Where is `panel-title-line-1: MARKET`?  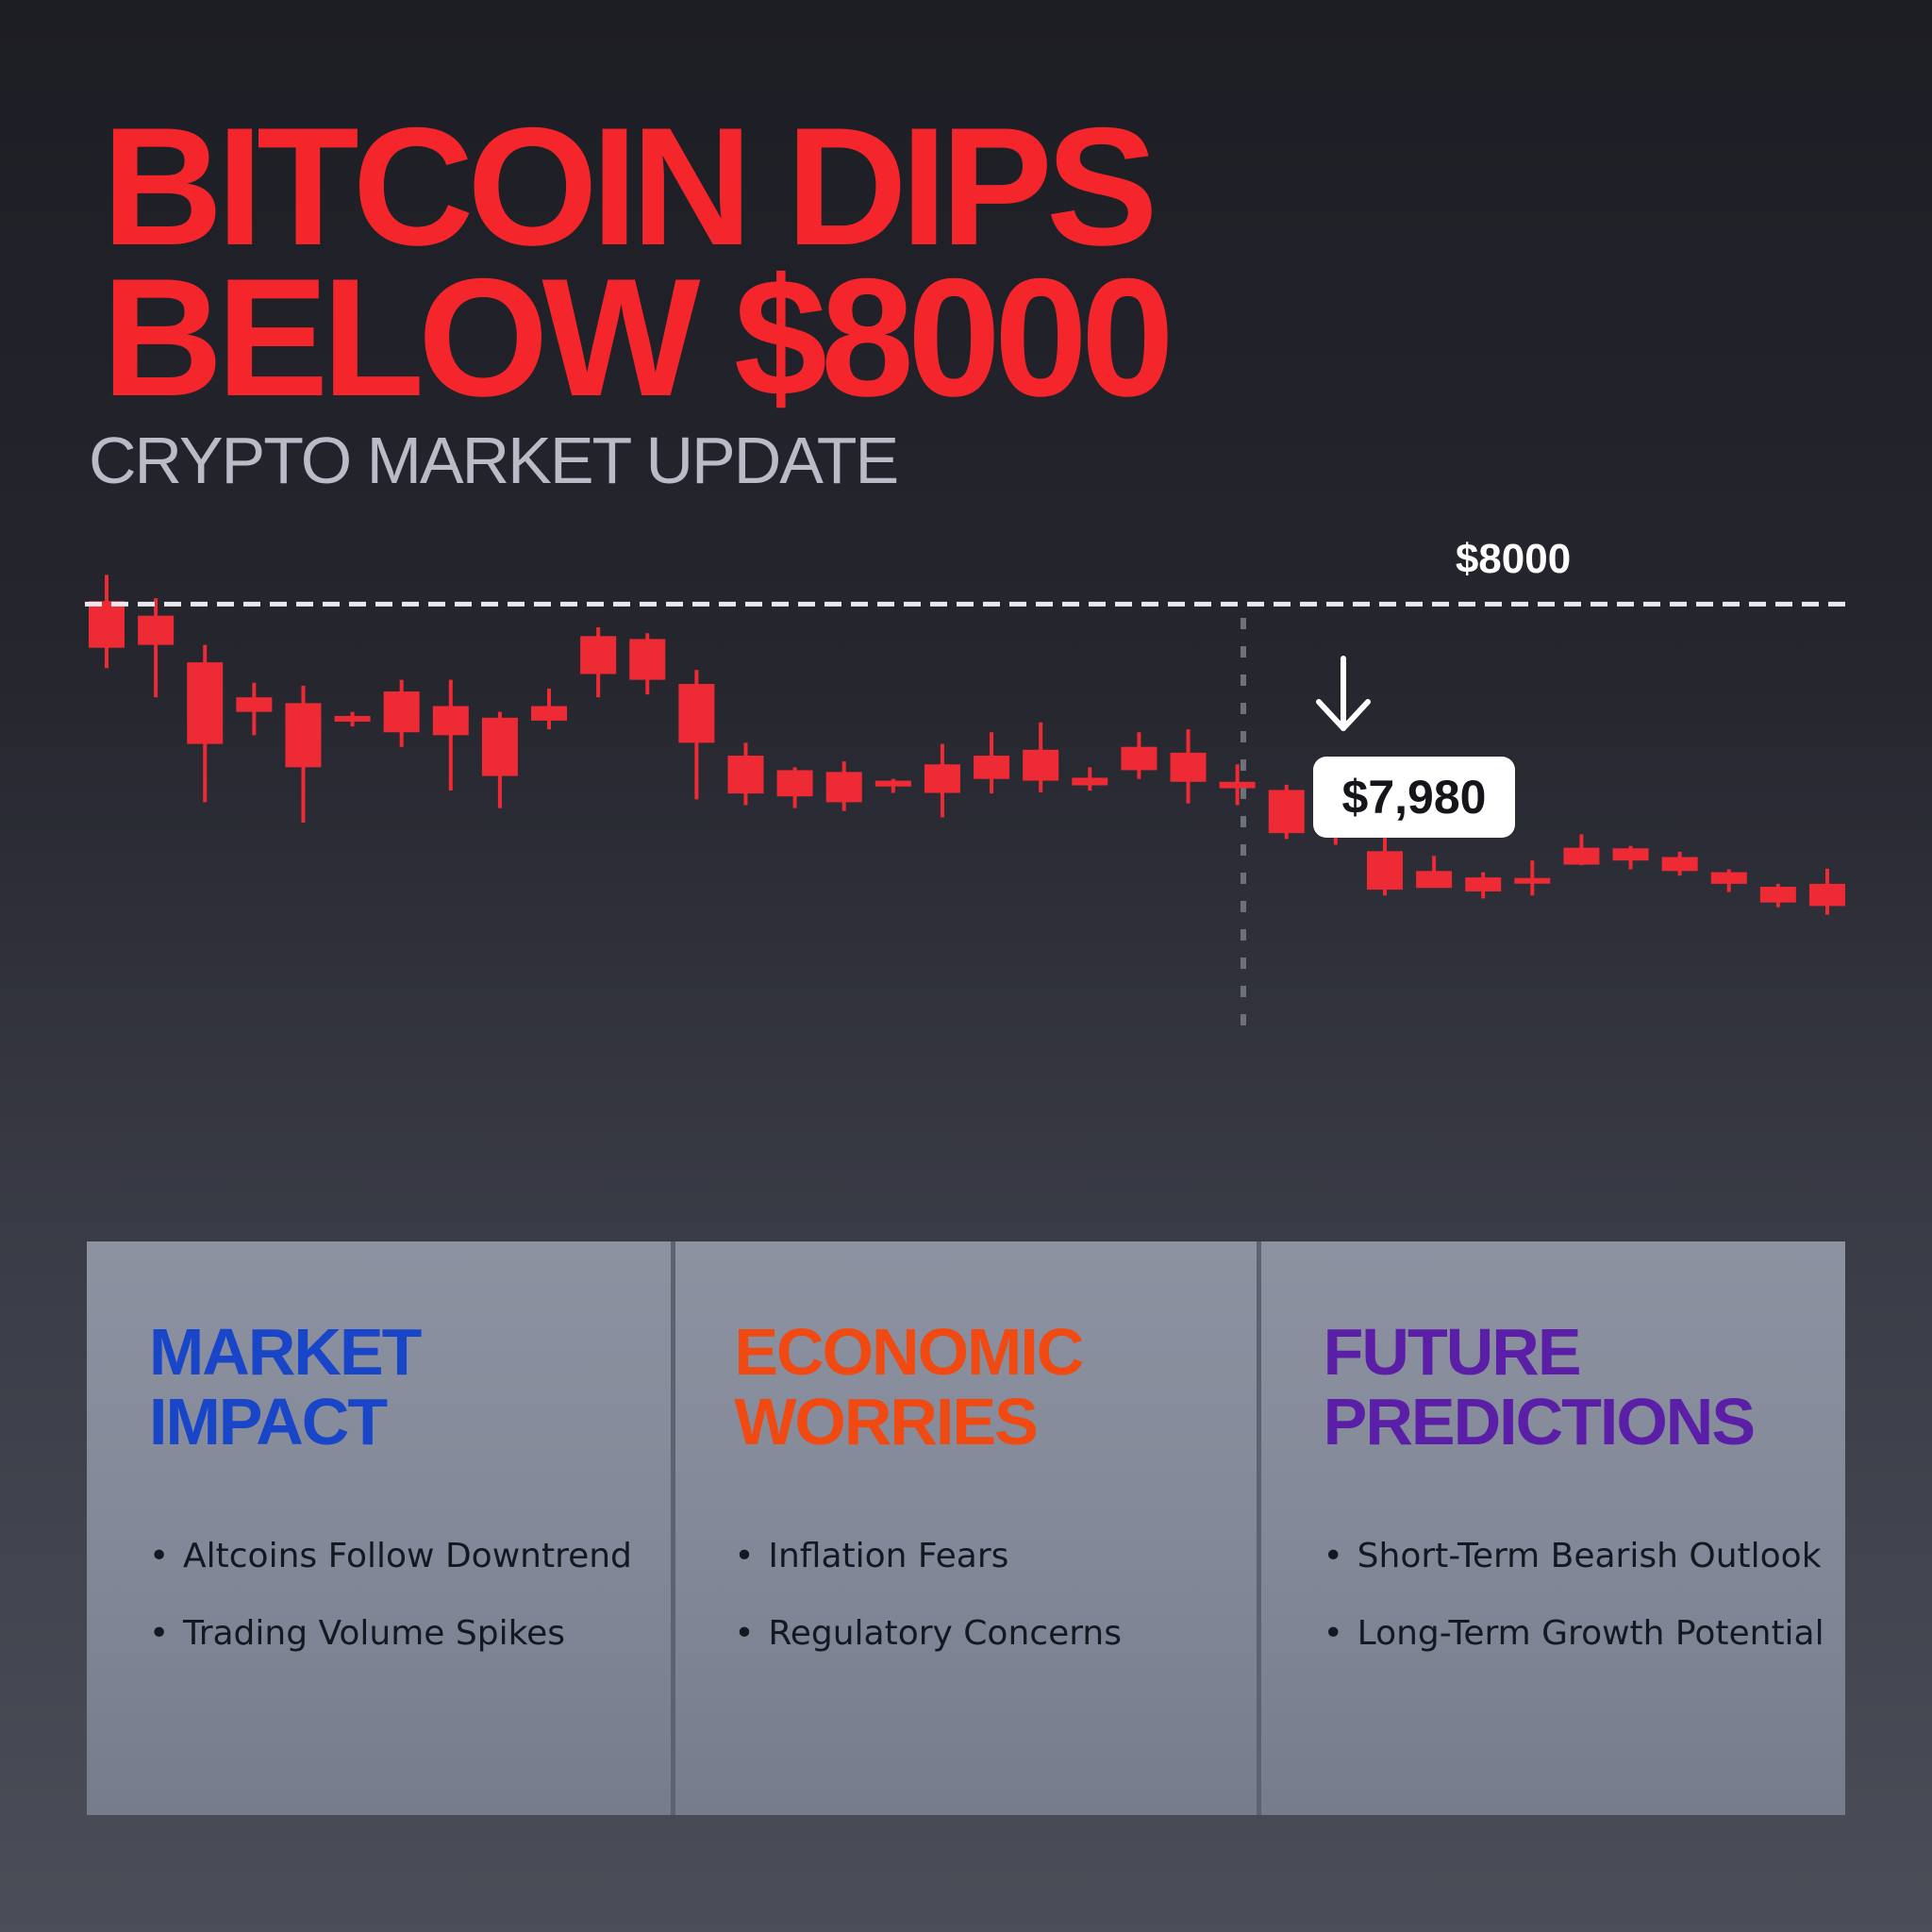
panel-title-line-1: MARKET is located at coordinates (285, 1352).